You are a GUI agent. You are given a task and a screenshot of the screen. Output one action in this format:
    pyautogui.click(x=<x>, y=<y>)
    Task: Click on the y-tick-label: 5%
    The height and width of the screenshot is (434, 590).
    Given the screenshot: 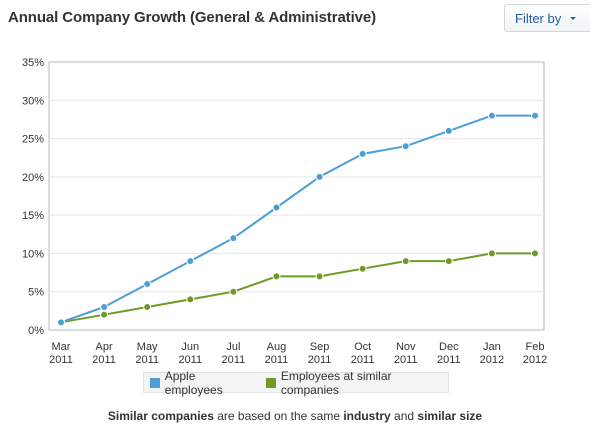 What is the action you would take?
    pyautogui.click(x=36, y=293)
    